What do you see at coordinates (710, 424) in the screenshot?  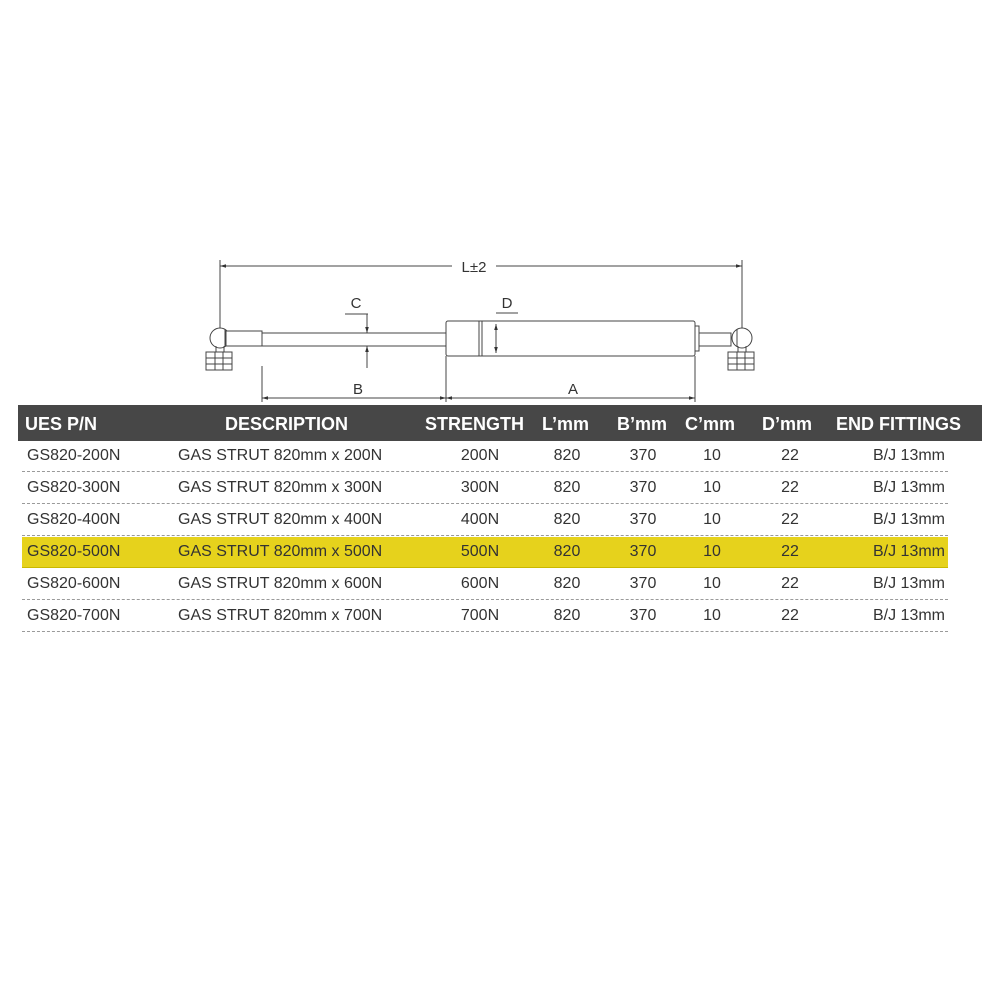 I see `header-c: C’mm` at bounding box center [710, 424].